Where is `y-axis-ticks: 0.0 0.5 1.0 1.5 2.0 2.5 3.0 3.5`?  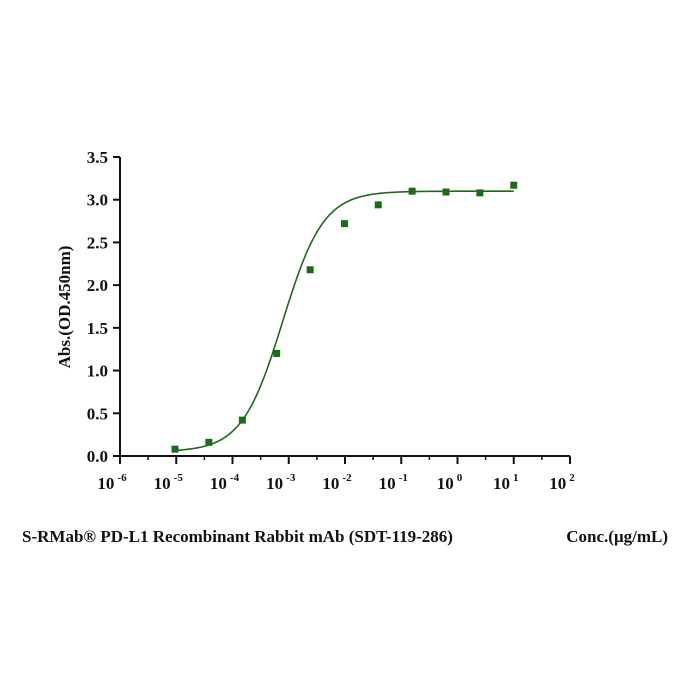 y-axis-ticks: 0.0 0.5 1.0 1.5 2.0 2.5 3.0 3.5 is located at coordinates (103, 307).